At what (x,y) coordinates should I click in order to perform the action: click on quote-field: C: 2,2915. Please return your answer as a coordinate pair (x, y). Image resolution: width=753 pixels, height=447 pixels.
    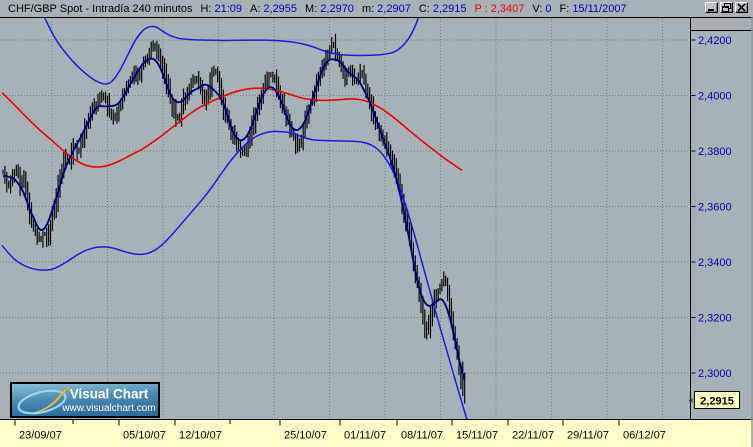
    Looking at the image, I should click on (443, 9).